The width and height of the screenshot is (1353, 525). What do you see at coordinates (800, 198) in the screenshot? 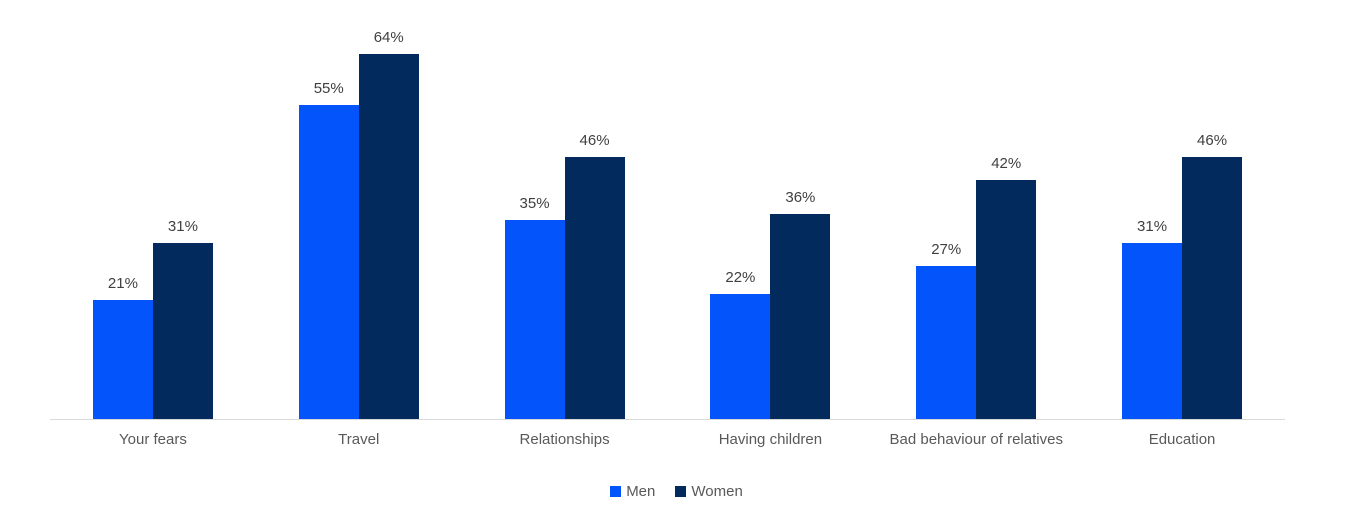
I see `bar-value-label: 36%` at bounding box center [800, 198].